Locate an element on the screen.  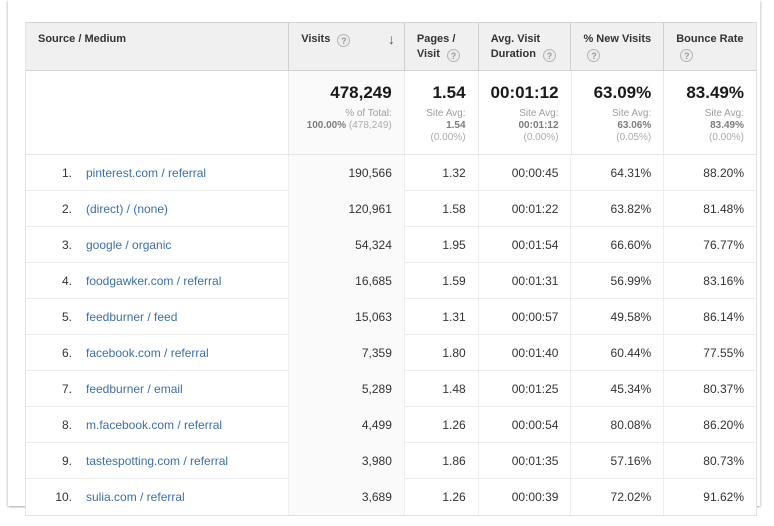
visits-cell: 16,685 is located at coordinates (346, 280).